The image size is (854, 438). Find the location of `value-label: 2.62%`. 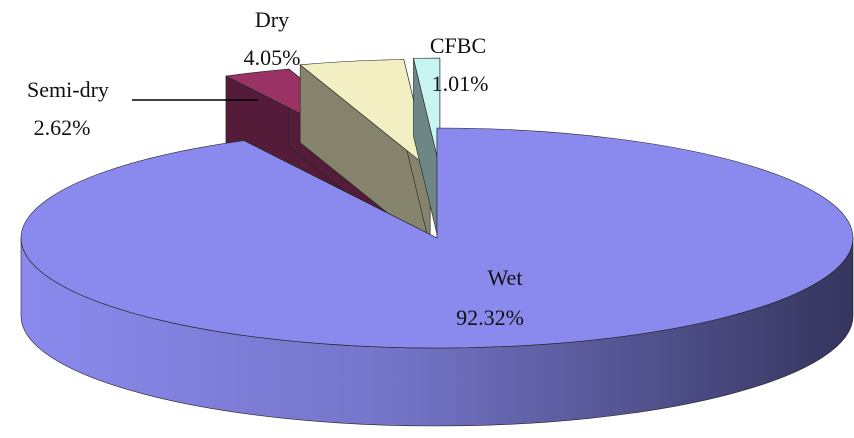

value-label: 2.62% is located at coordinates (62, 127).